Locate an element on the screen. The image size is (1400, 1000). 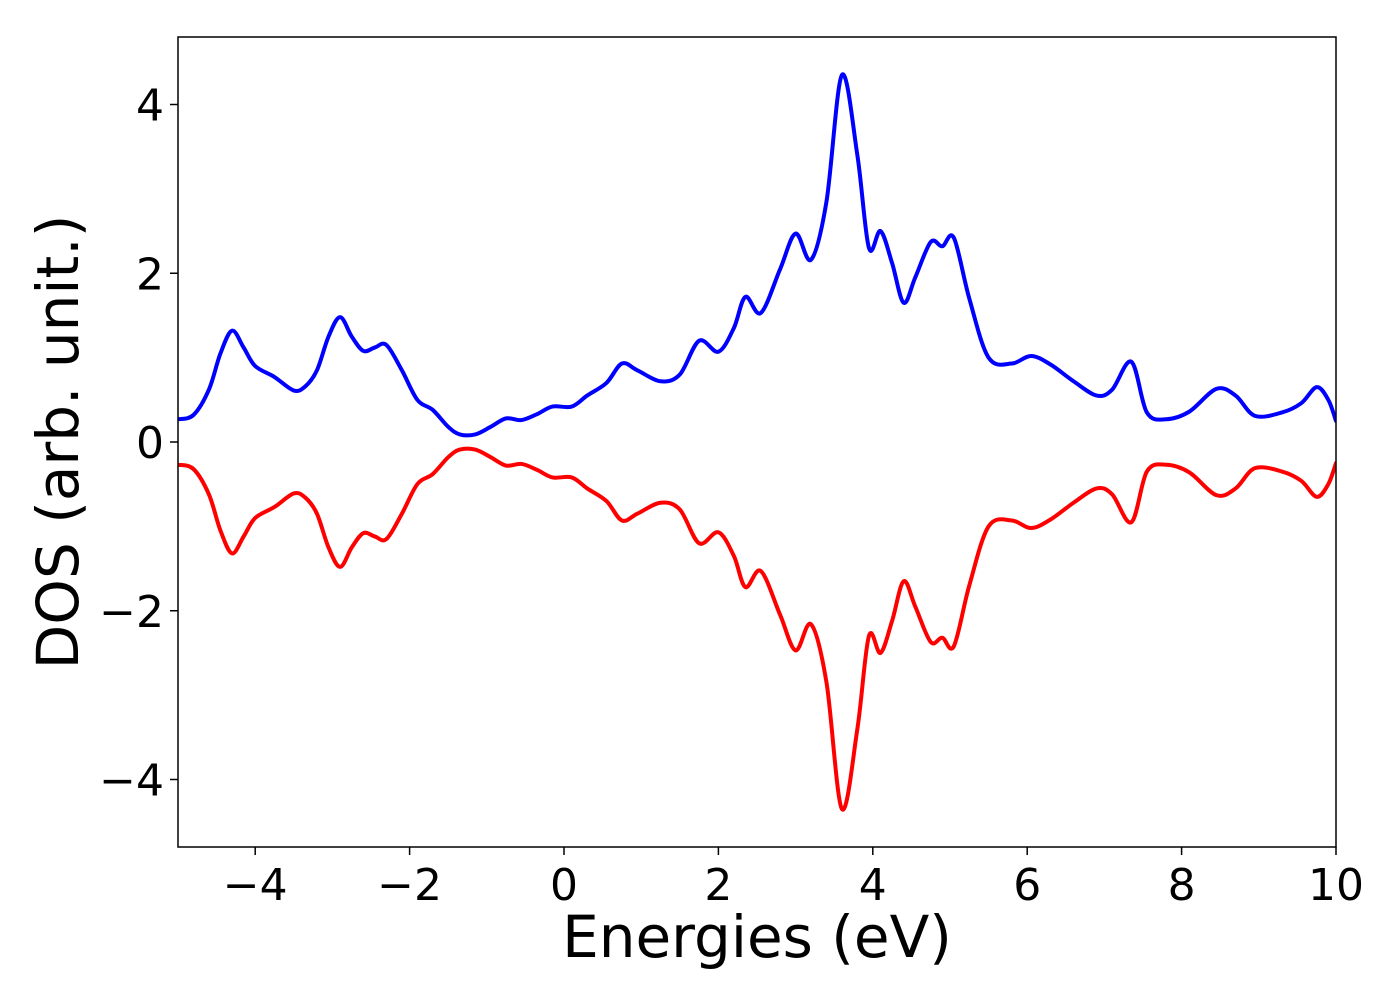
x-tick-label: −4 is located at coordinates (255, 885).